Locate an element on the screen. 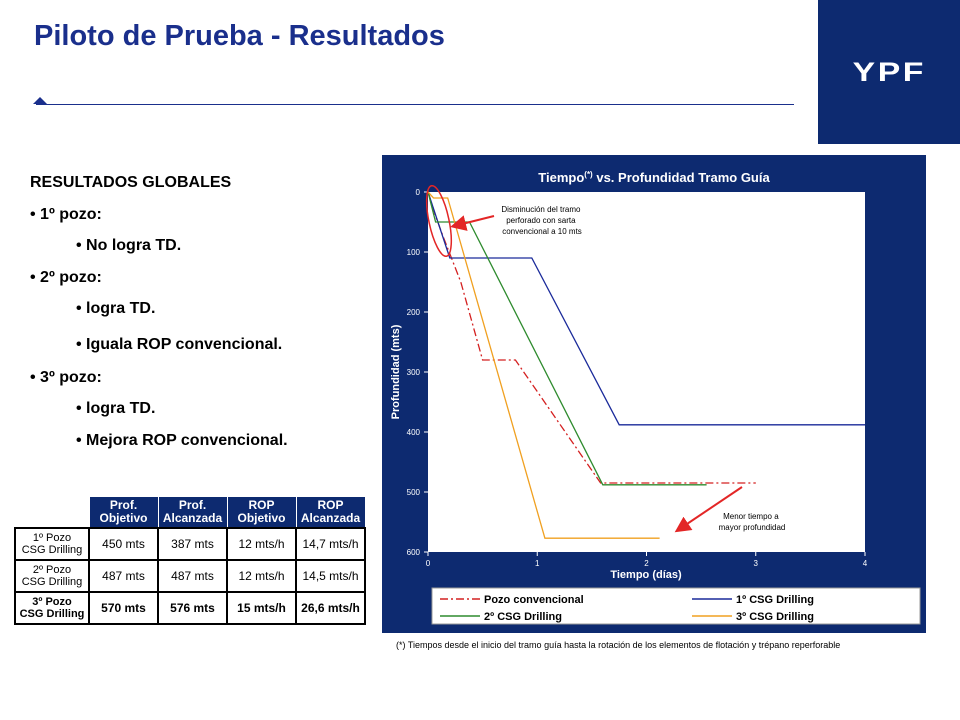 This screenshot has width=960, height=720. table-cell: 14,7 mts/h is located at coordinates (330, 544).